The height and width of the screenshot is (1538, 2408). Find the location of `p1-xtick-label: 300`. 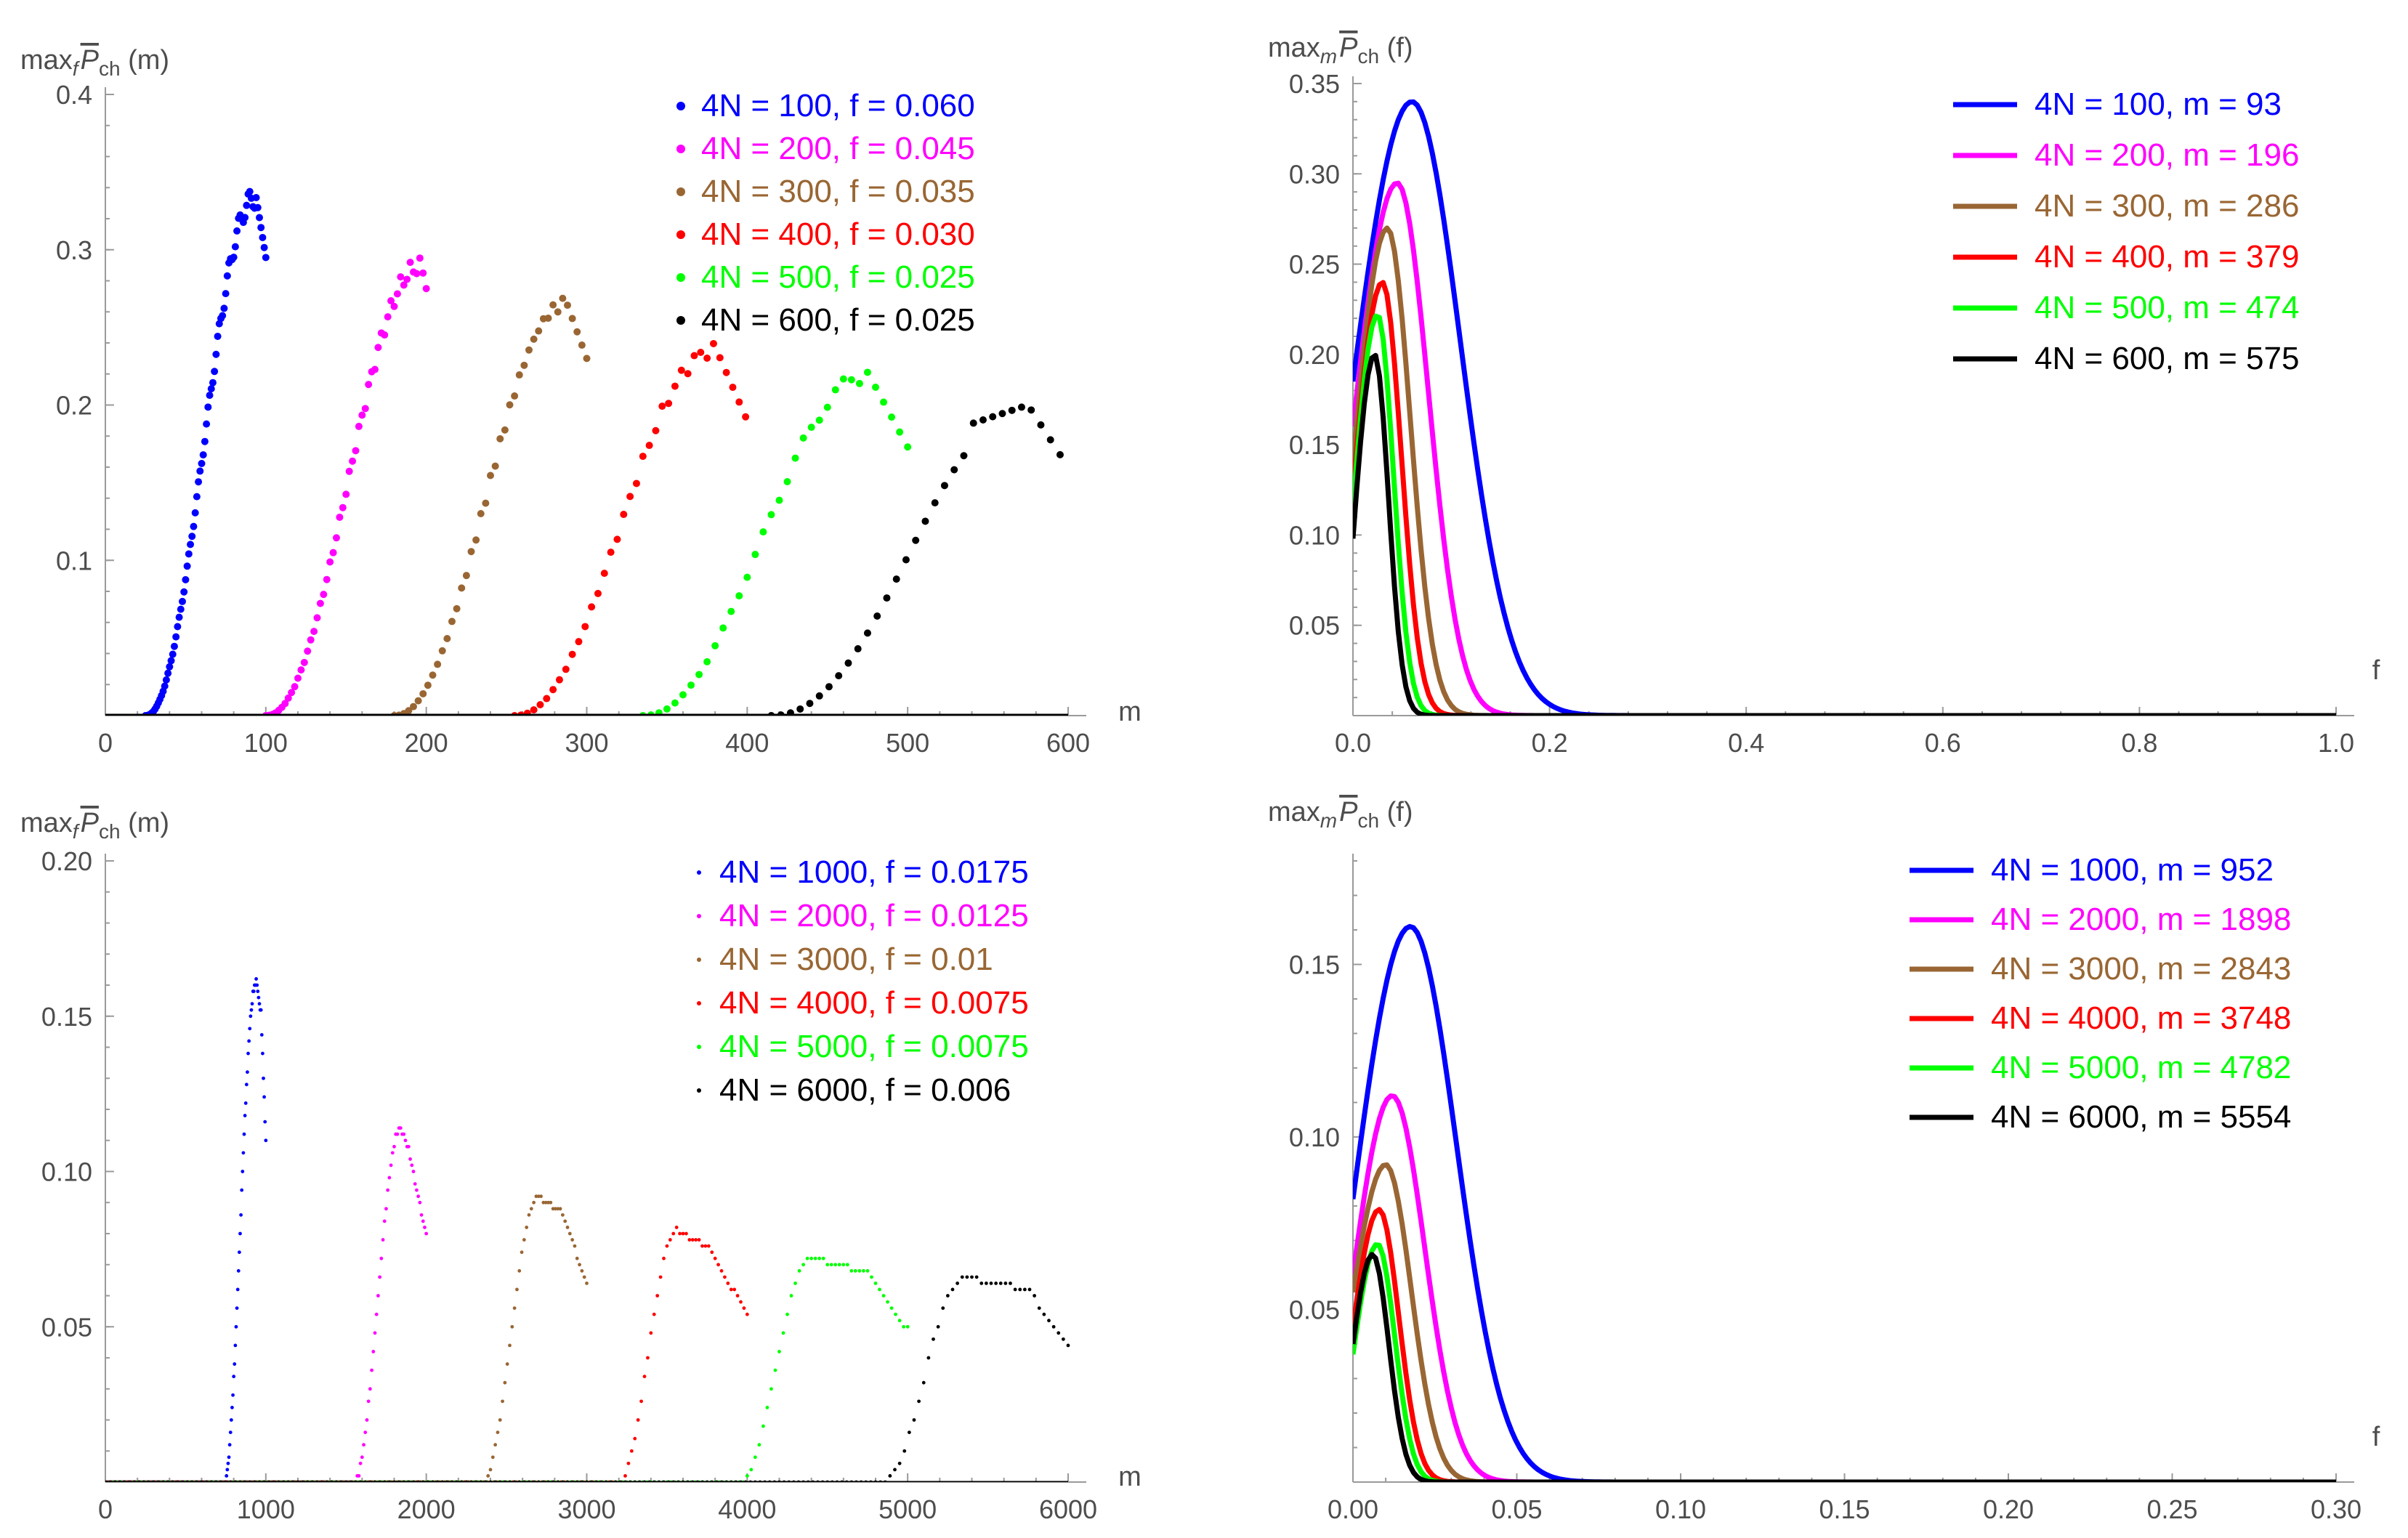

p1-xtick-label: 300 is located at coordinates (586, 743).